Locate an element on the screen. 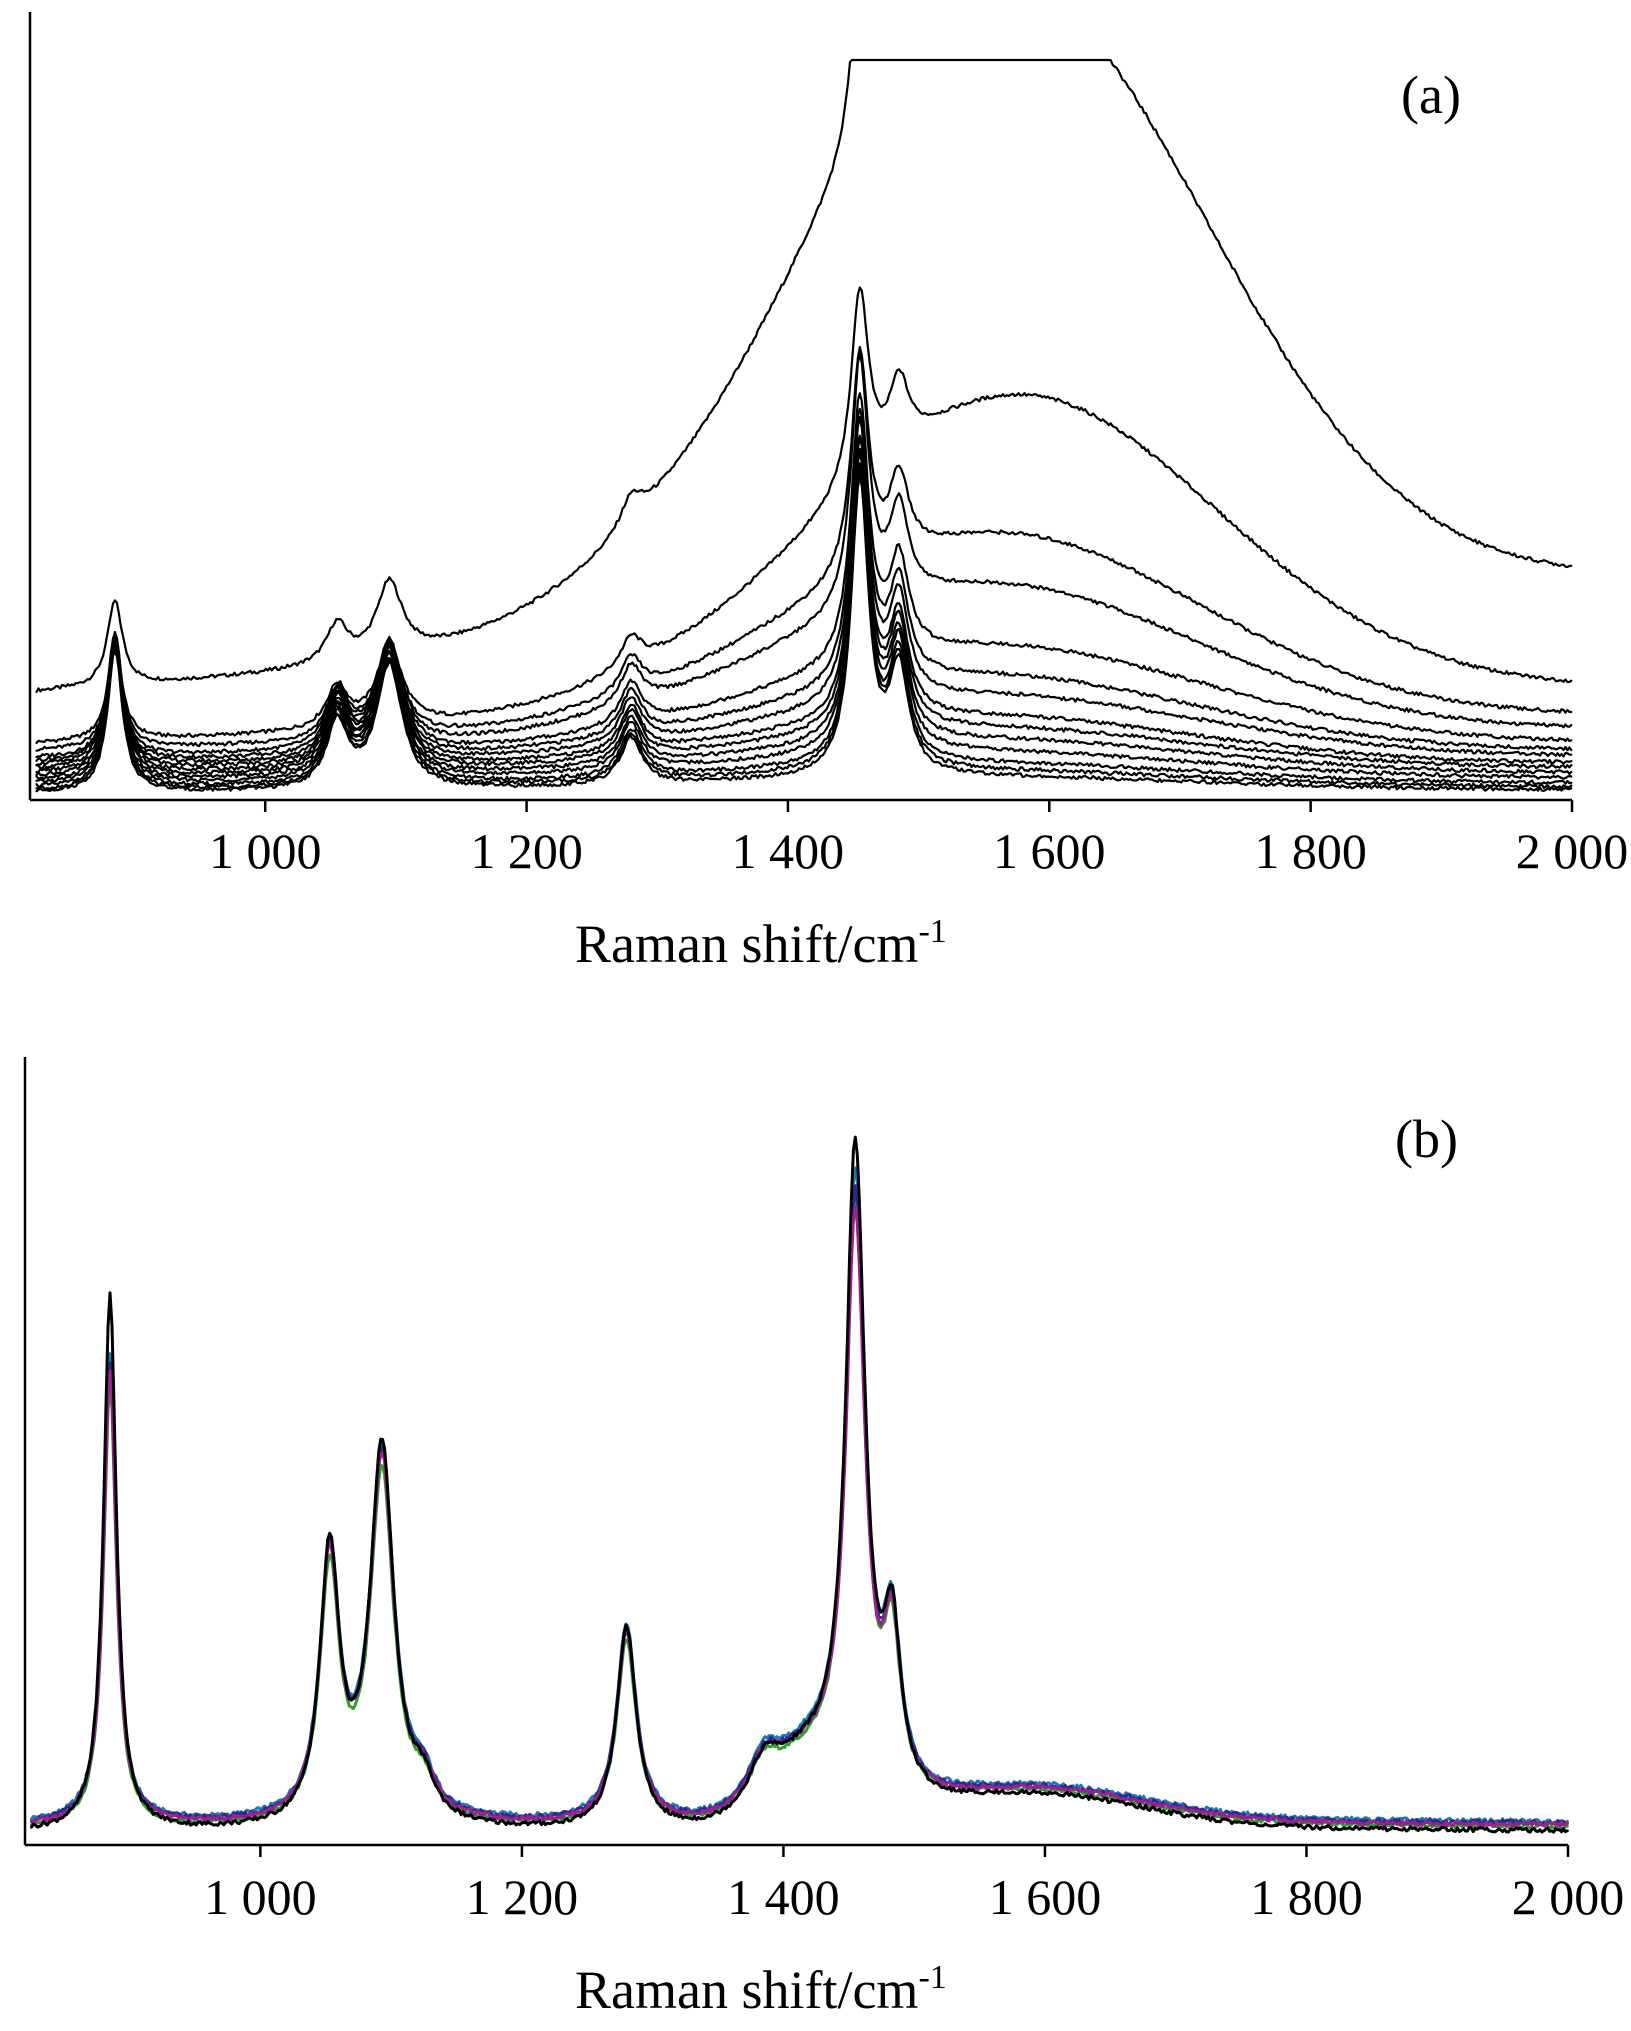 The image size is (1631, 2031). panel-b-x-tick-label: 2 000 is located at coordinates (1568, 1897).